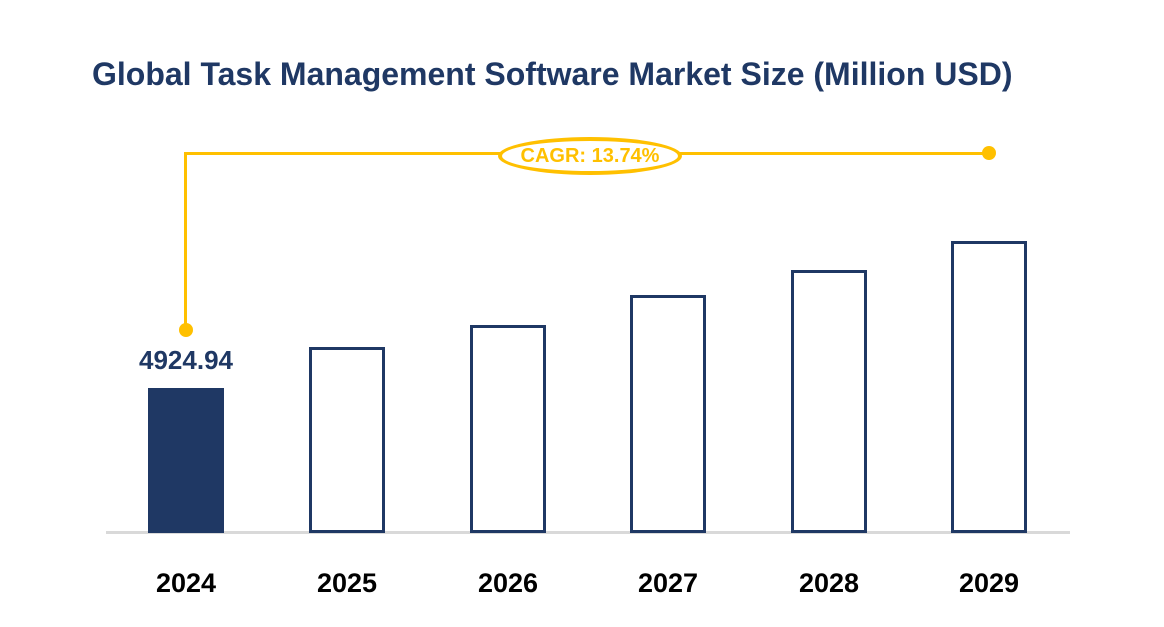 The height and width of the screenshot is (627, 1164). What do you see at coordinates (668, 583) in the screenshot?
I see `axis-label-2027: 2027` at bounding box center [668, 583].